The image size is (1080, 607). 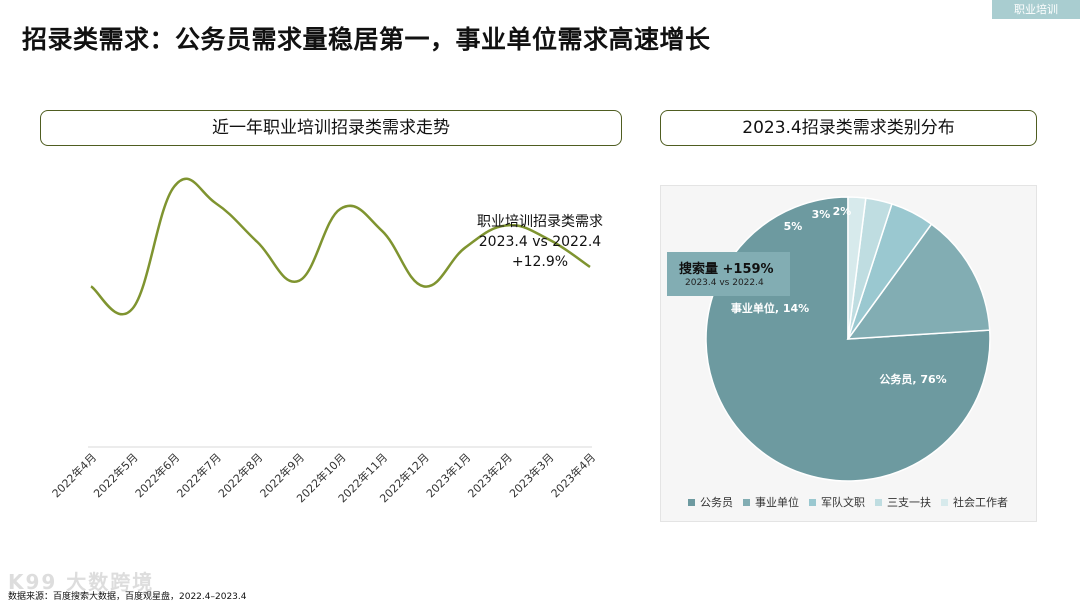 What do you see at coordinates (770, 308) in the screenshot?
I see `pie-data-label: 事业单位, 14%` at bounding box center [770, 308].